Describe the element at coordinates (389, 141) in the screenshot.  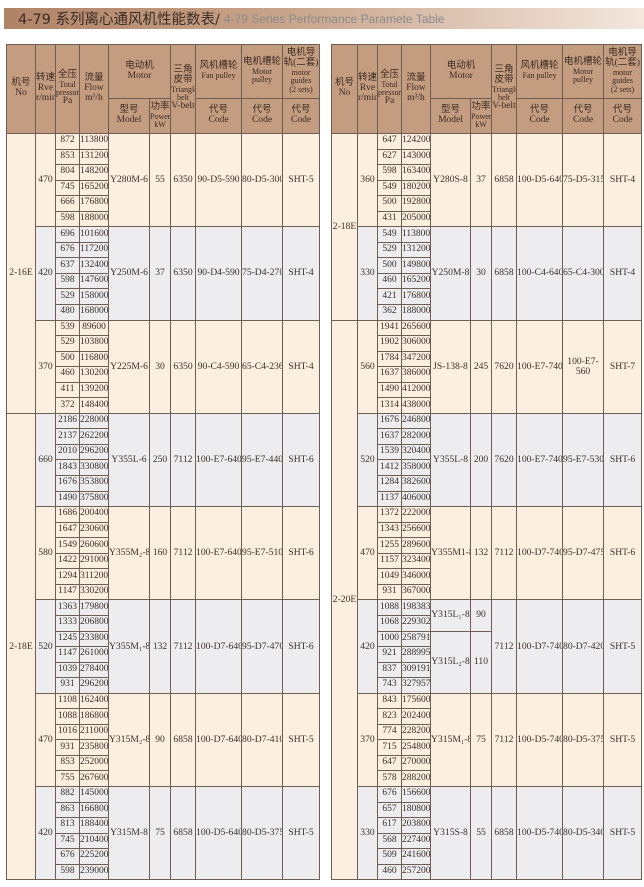
I see `pressure-cell: 647` at that location.